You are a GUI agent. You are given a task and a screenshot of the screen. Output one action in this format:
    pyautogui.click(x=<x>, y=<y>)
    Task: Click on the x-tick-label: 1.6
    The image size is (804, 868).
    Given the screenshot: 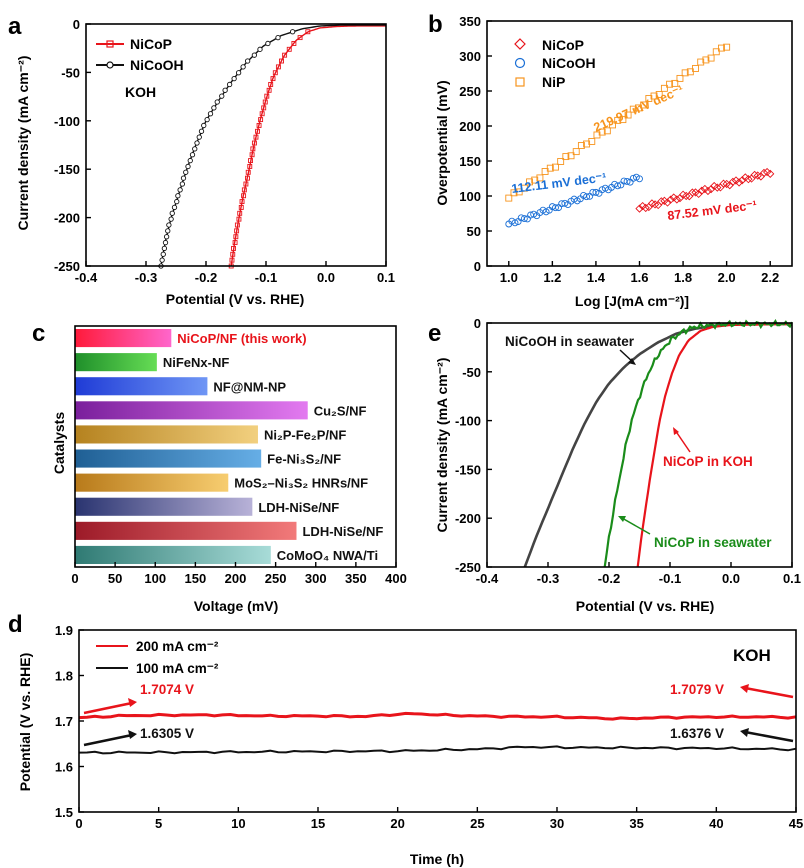 What is the action you would take?
    pyautogui.click(x=639, y=277)
    